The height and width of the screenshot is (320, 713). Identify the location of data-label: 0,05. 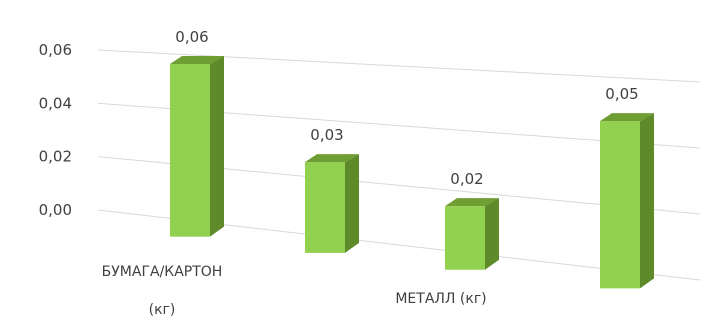
(621, 94).